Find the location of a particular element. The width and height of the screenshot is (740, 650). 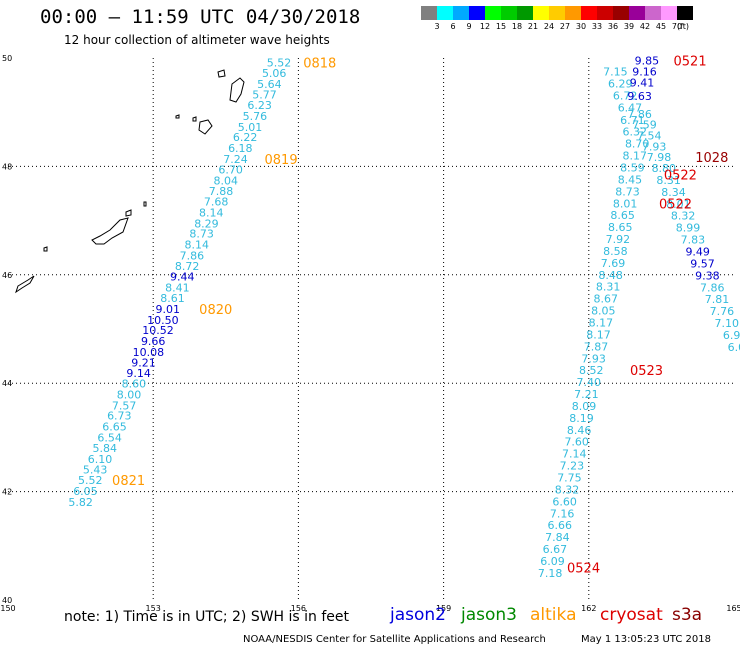

wave-height-value: 8.17 is located at coordinates (635, 156).